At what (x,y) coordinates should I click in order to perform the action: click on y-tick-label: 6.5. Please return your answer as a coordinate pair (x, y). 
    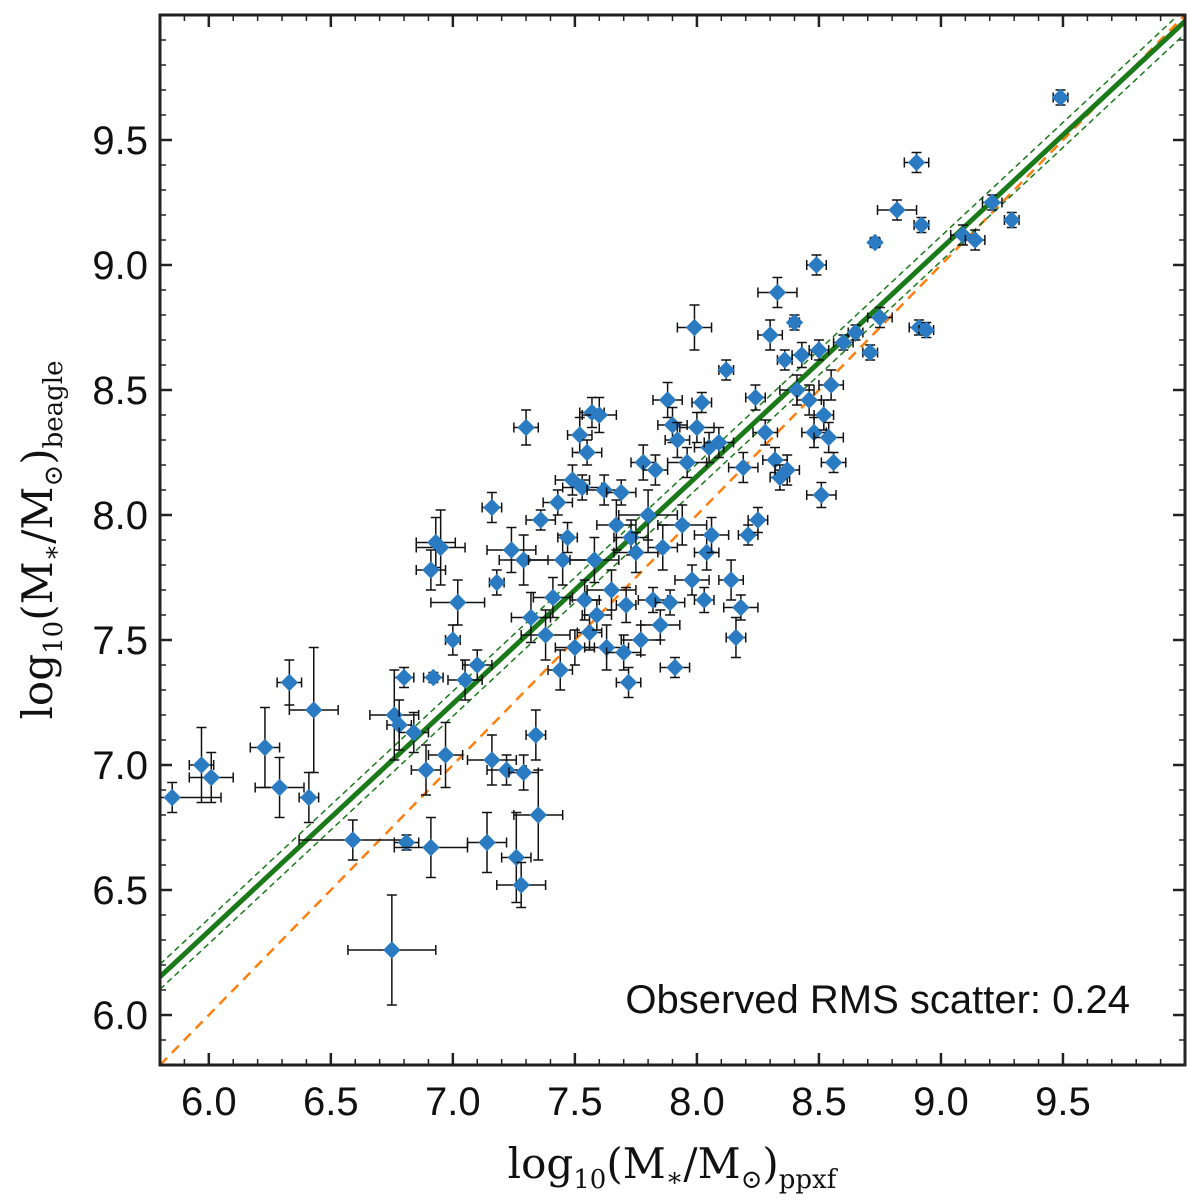
    Looking at the image, I should click on (120, 891).